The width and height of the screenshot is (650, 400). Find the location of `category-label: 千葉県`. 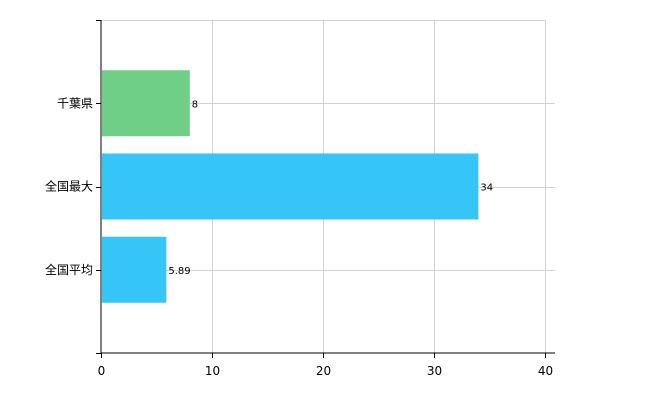

category-label: 千葉県 is located at coordinates (75, 103).